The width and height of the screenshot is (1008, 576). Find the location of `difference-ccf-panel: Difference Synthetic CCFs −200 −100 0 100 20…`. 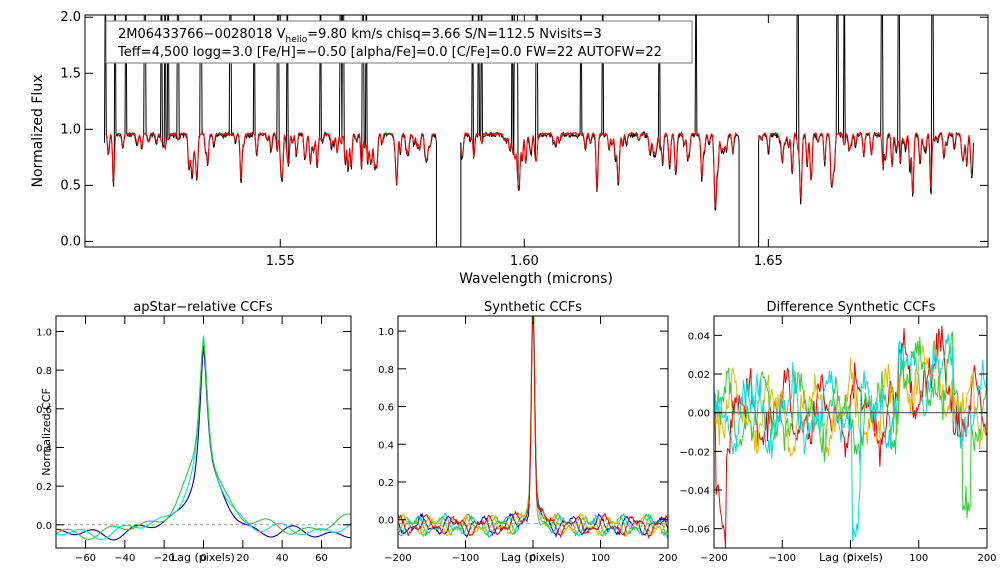

difference-ccf-panel: Difference Synthetic CCFs −200 −100 0 100 20… is located at coordinates (837, 432).